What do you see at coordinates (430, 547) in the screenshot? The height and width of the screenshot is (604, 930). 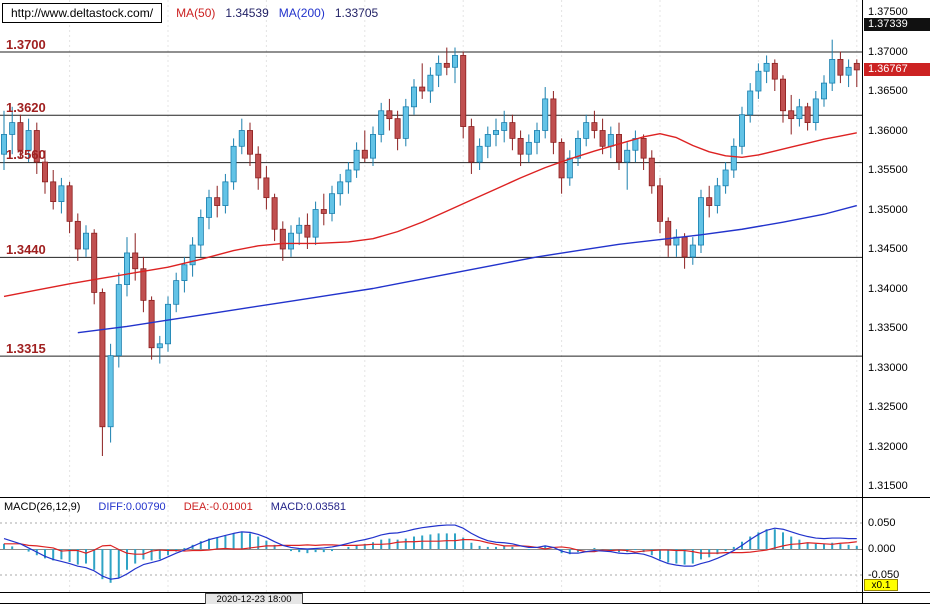 I see `macd-dea-line` at bounding box center [430, 547].